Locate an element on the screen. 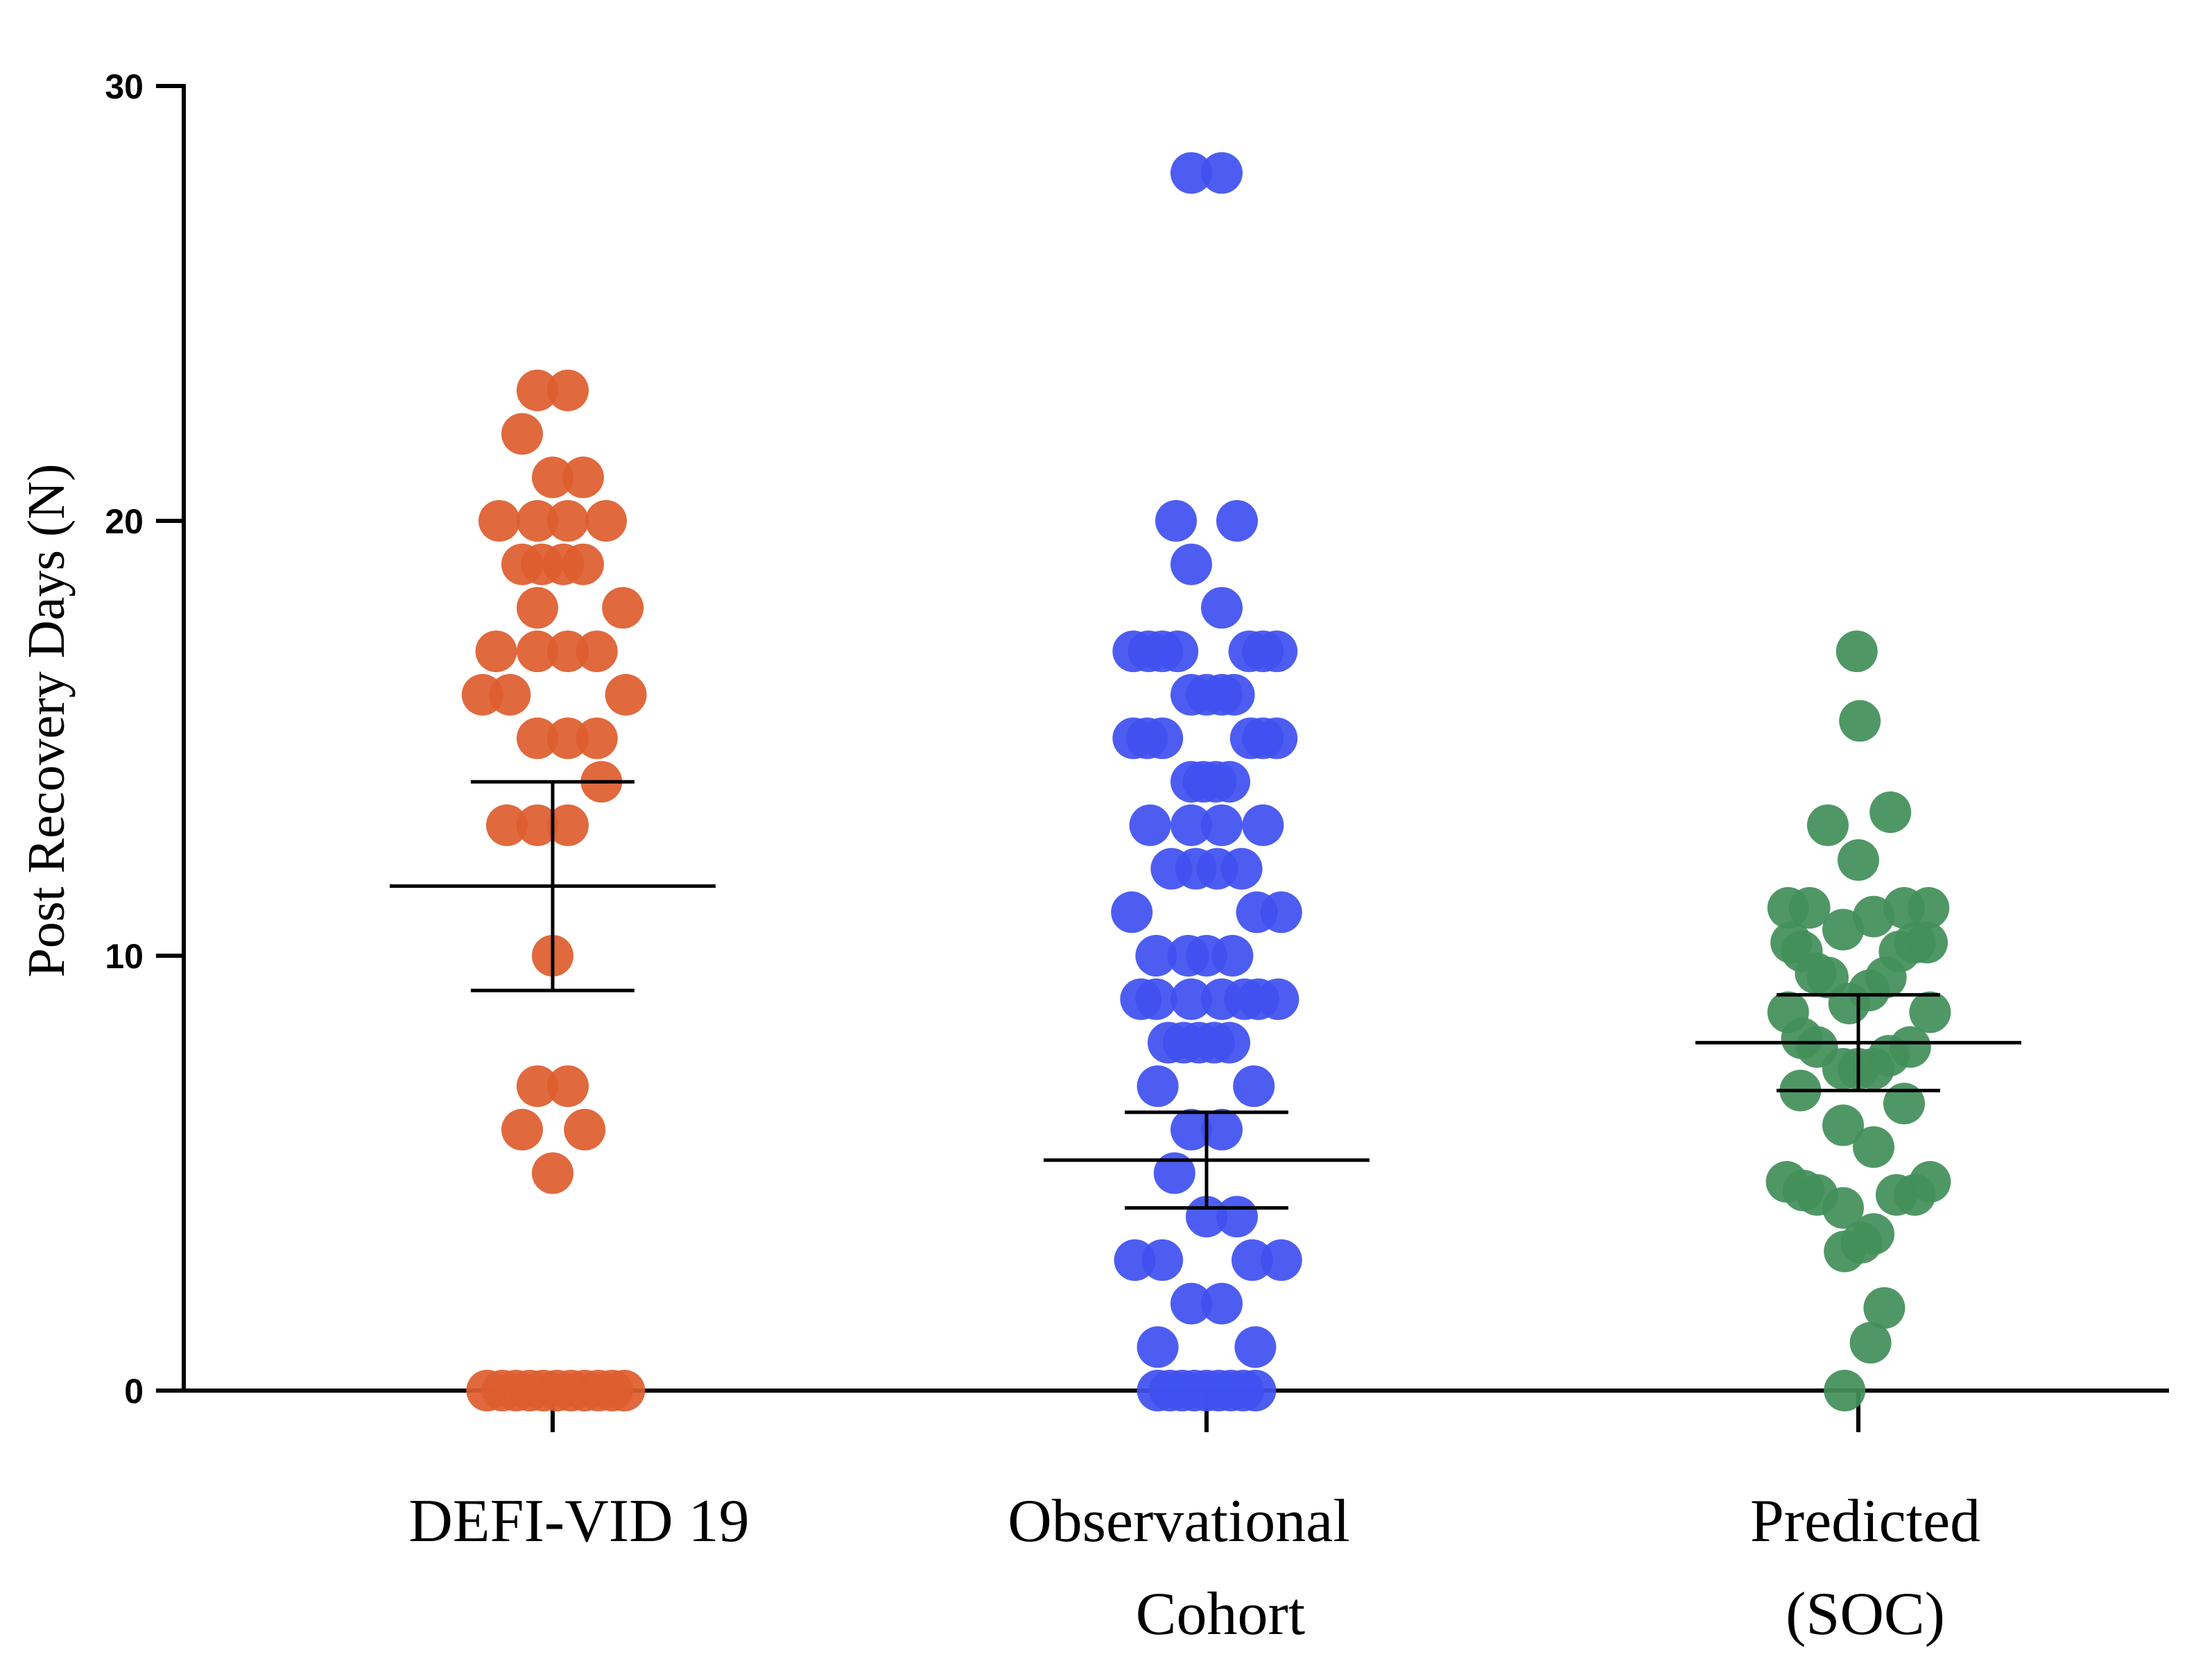 This screenshot has height=1668, width=2212. y-tick-label: 20 is located at coordinates (125, 521).